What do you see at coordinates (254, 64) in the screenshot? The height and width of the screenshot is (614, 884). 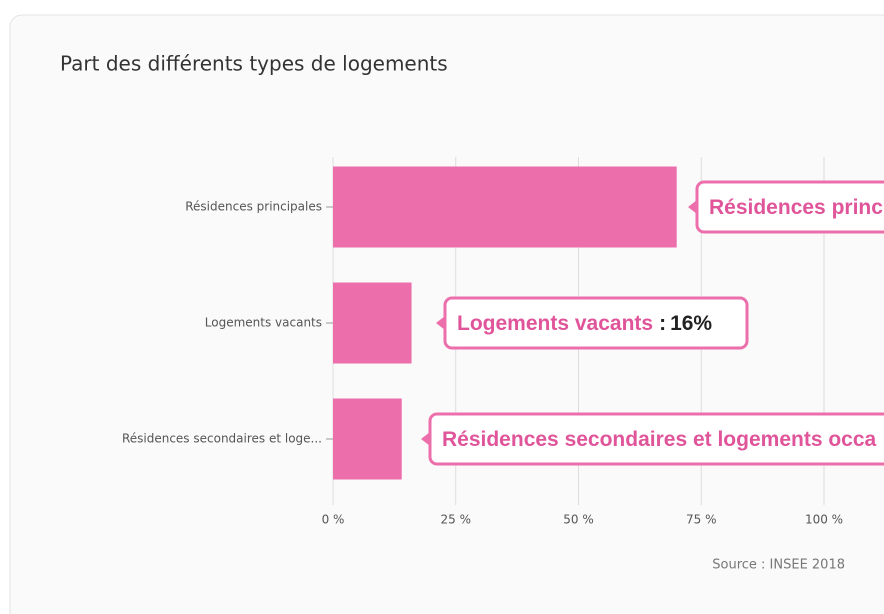 I see `chart-title: Part des différents types de logements` at bounding box center [254, 64].